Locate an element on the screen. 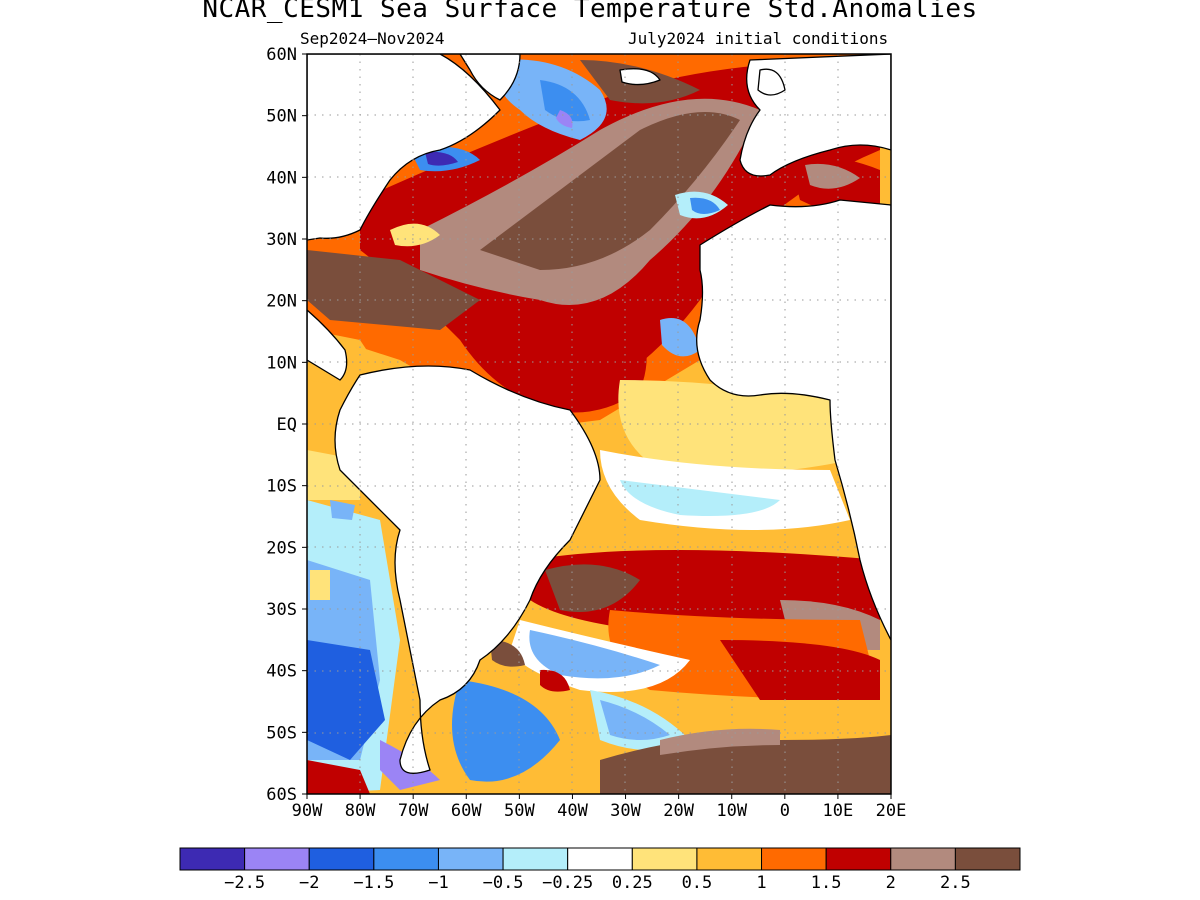  africa is located at coordinates (793, 420).